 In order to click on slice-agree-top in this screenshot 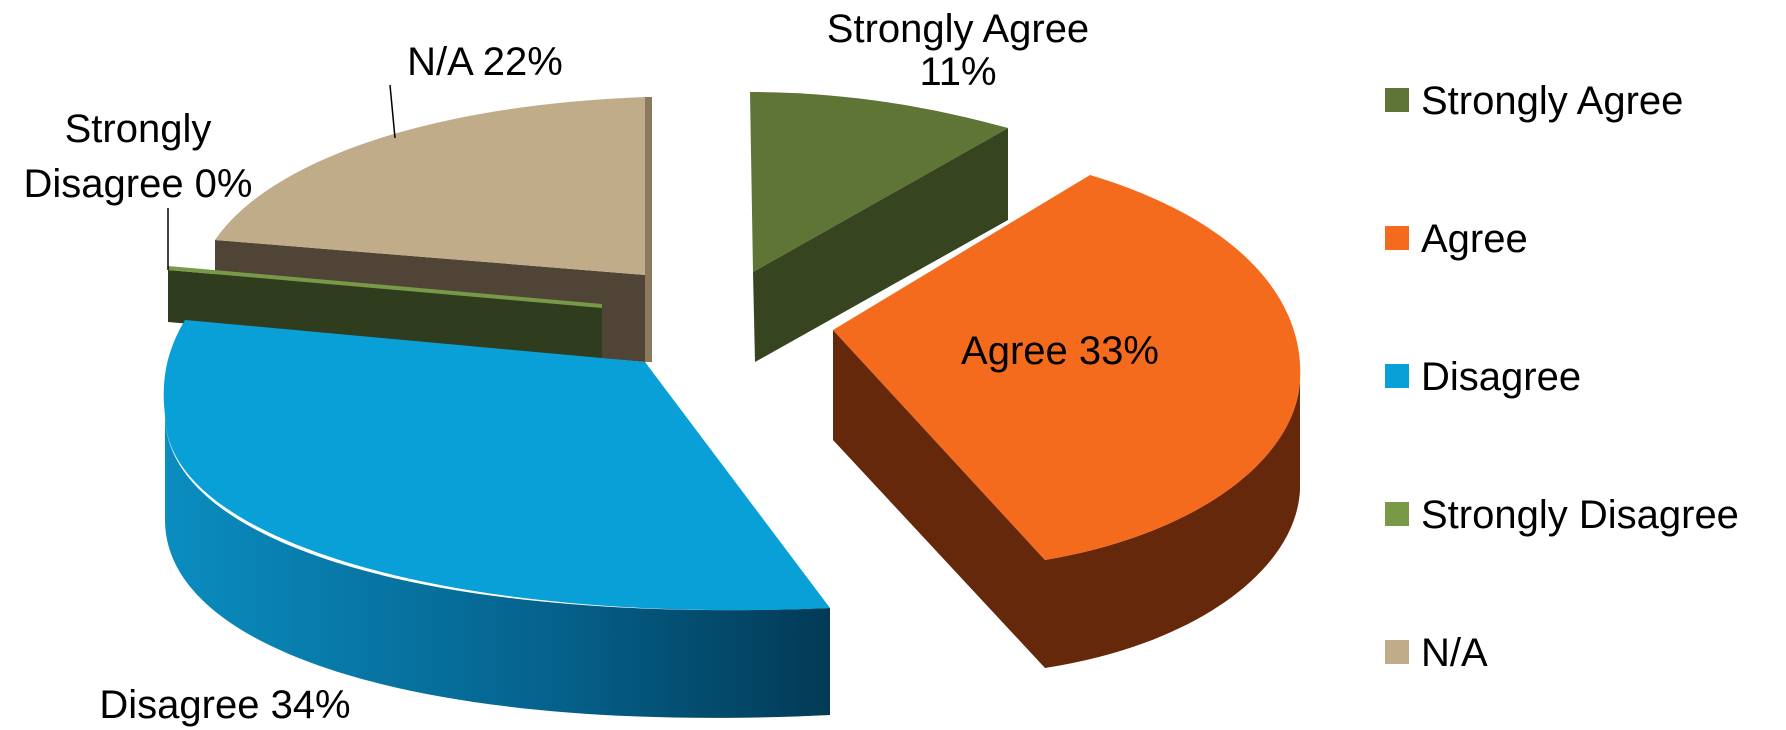, I will do `click(1067, 367)`.